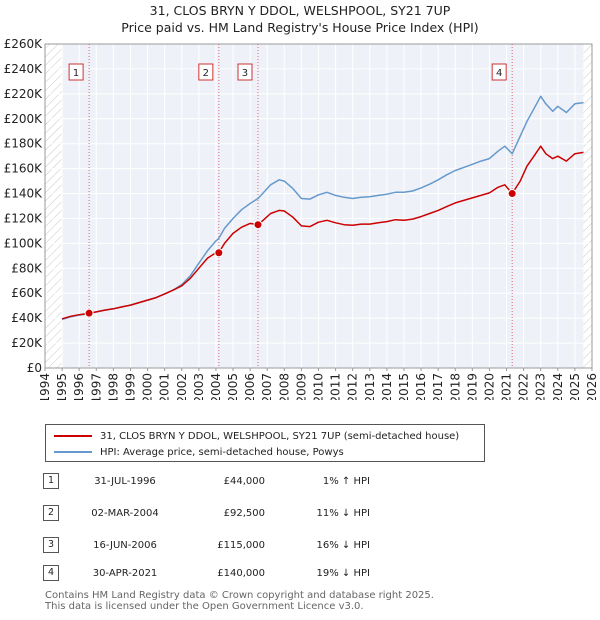 This screenshot has width=600, height=620. What do you see at coordinates (524, 386) in the screenshot?
I see `x-tick-label: 2022` at bounding box center [524, 386].